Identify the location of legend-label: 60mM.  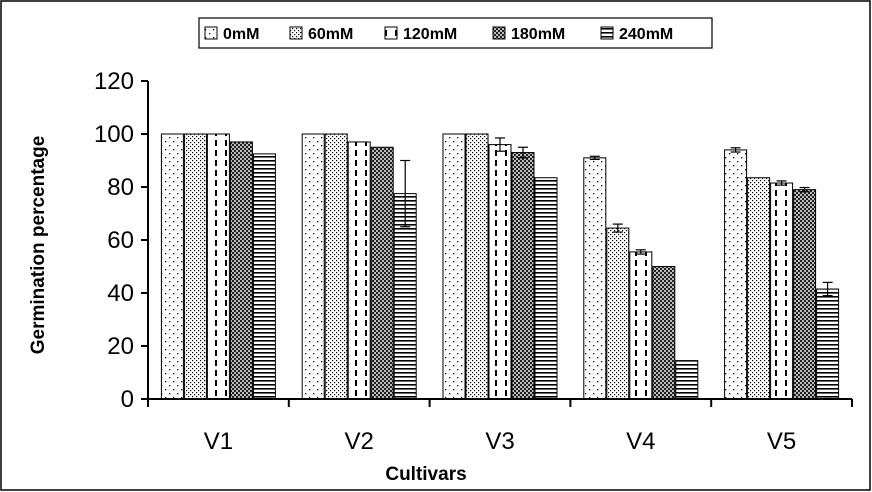
(330, 34).